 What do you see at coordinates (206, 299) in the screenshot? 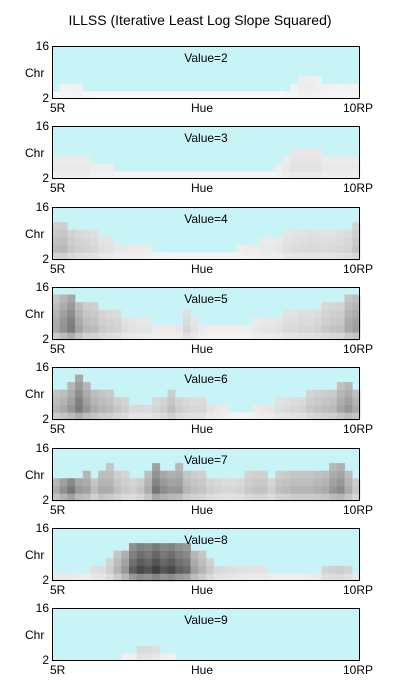
I see `panel-title: Value=5` at bounding box center [206, 299].